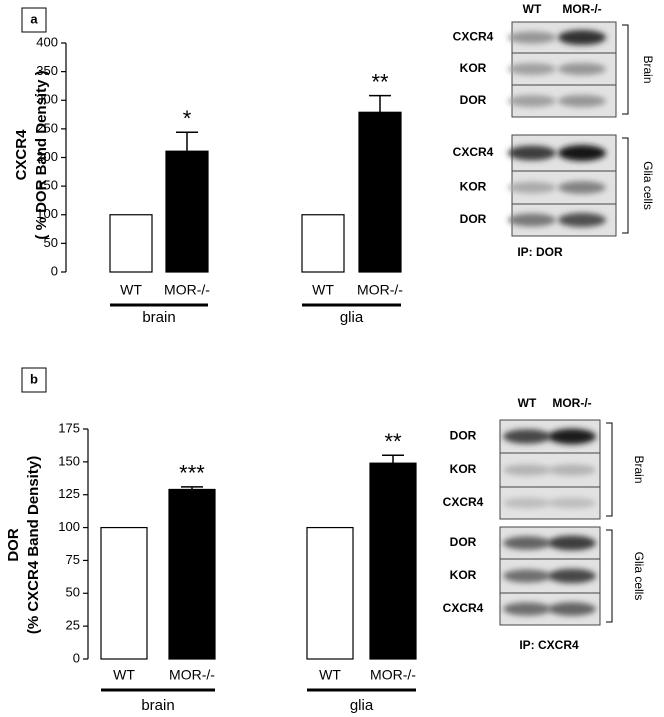  What do you see at coordinates (47, 156) in the screenshot?
I see `y-tick-label: 200` at bounding box center [47, 156].